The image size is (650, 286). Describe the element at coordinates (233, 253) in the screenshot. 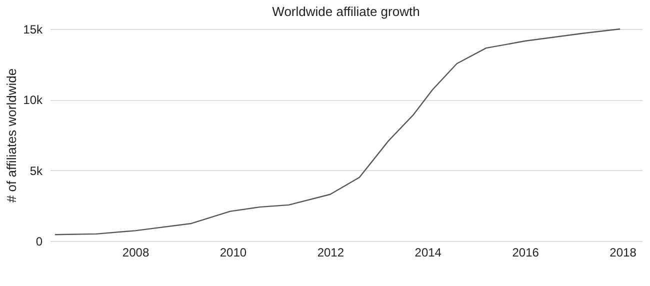

I see `x-tick-label: 2010` at that location.